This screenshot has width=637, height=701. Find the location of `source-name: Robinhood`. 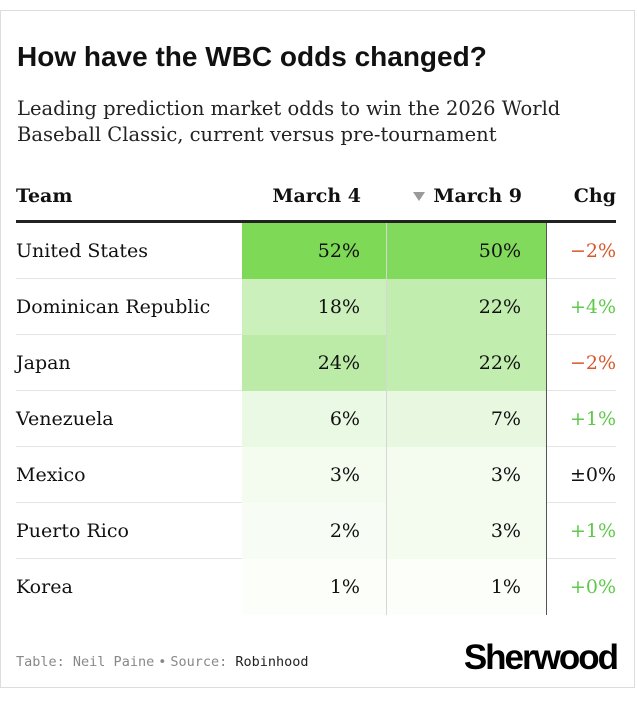

source-name: Robinhood is located at coordinates (272, 662).